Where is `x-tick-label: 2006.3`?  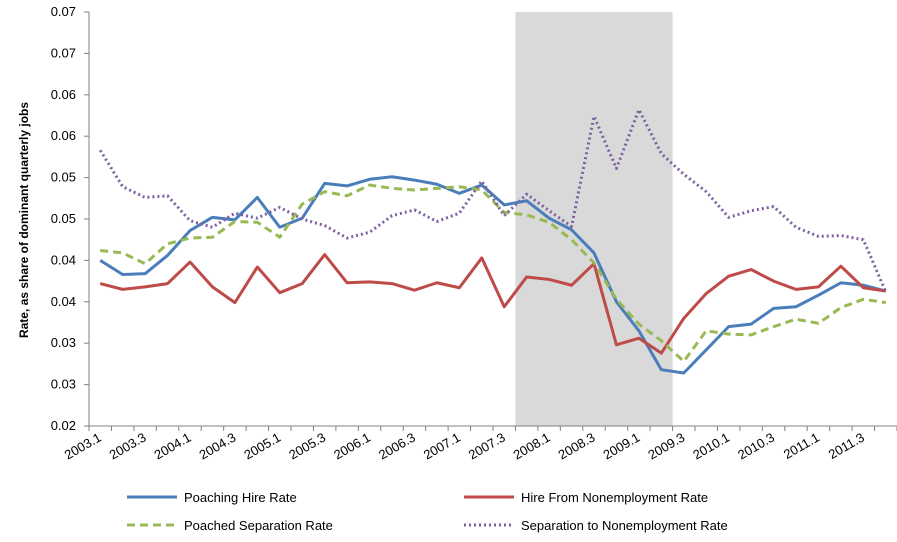
x-tick-label: 2006.3 is located at coordinates (397, 446).